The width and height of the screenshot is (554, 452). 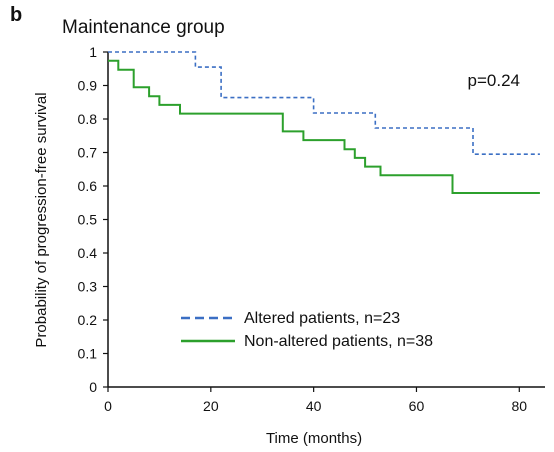 I want to click on y-tick-label: 0.6, so click(x=88, y=186).